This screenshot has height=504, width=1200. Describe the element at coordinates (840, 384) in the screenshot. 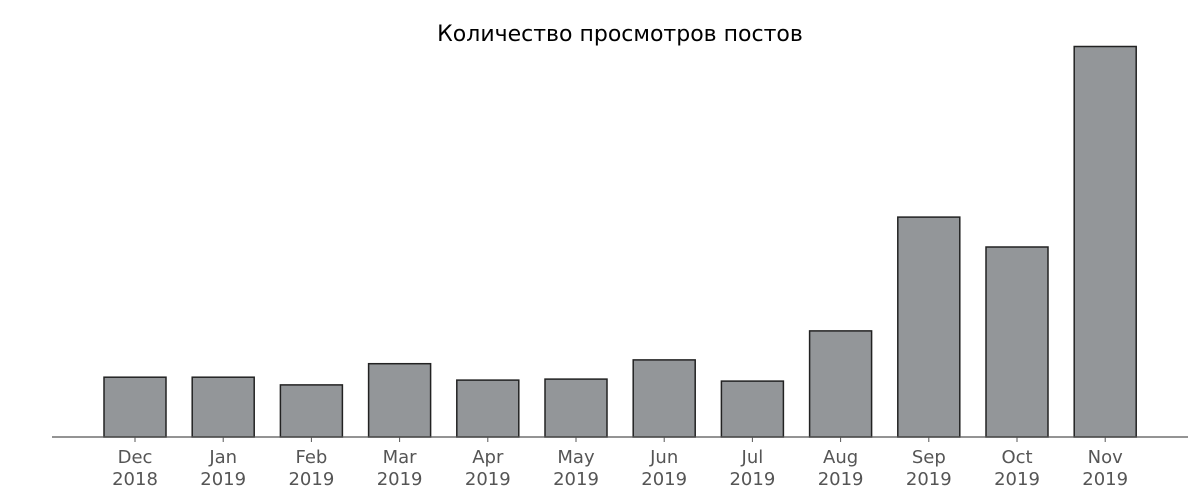

I see `bar-aug-2019` at that location.